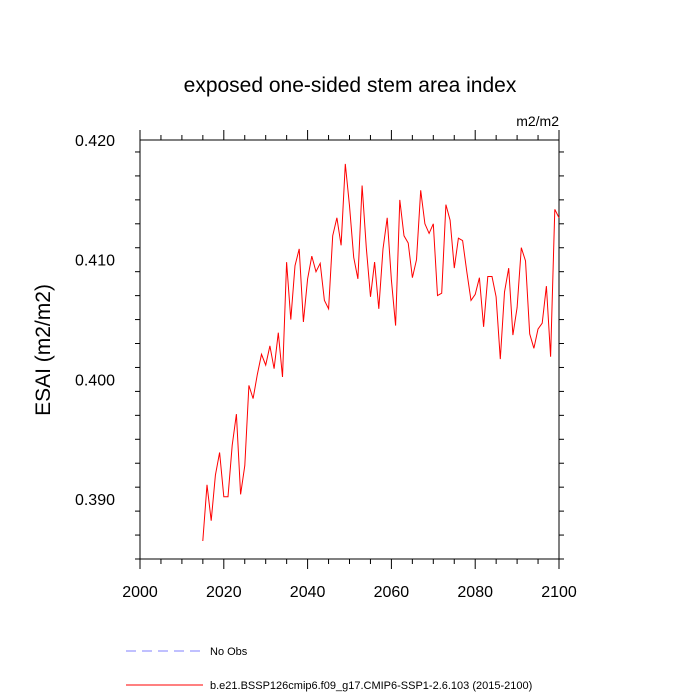  What do you see at coordinates (308, 592) in the screenshot?
I see `x-tick-label: 2040` at bounding box center [308, 592].